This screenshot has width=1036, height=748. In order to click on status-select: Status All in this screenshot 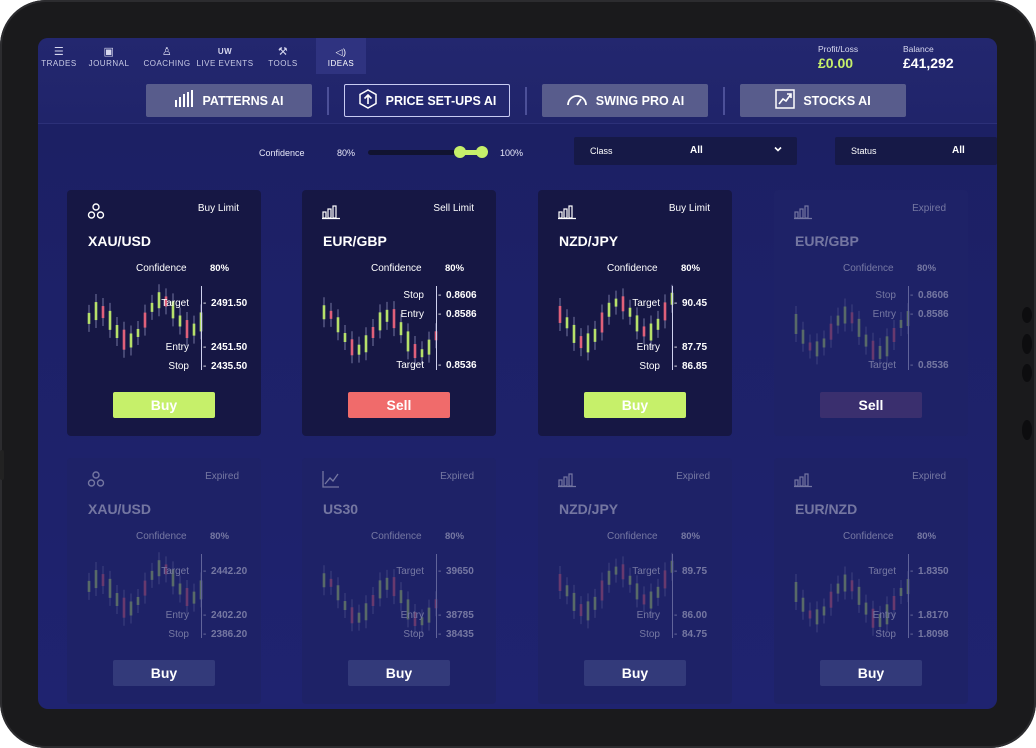, I will do `click(916, 151)`.